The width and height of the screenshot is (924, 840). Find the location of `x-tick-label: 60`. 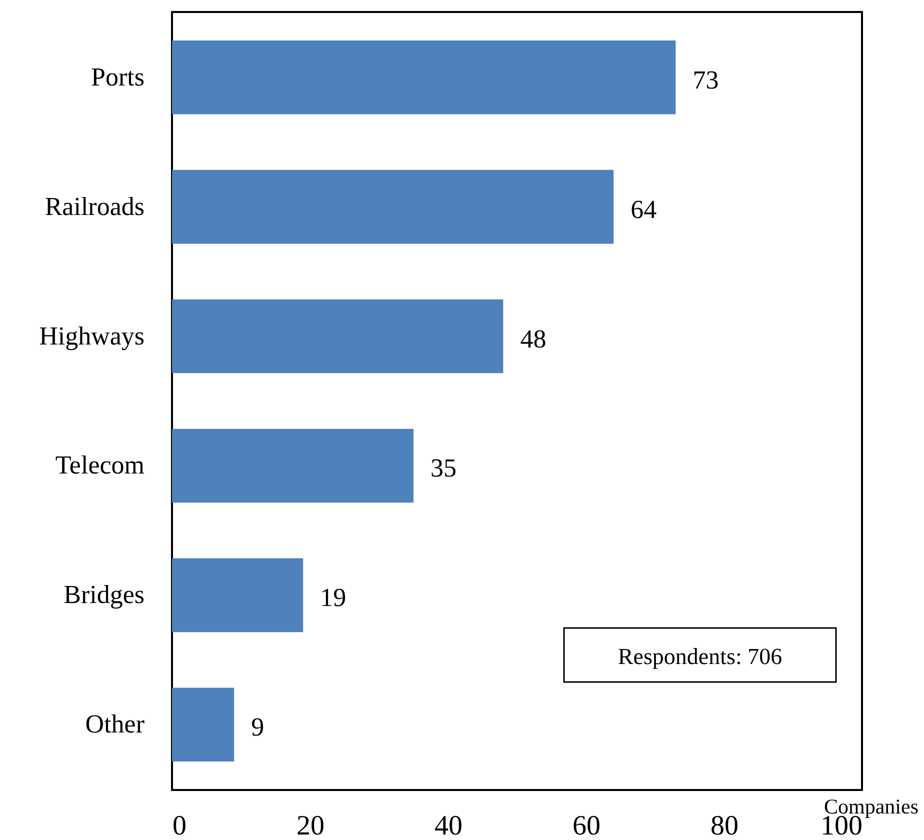

x-tick-label: 60 is located at coordinates (586, 825).